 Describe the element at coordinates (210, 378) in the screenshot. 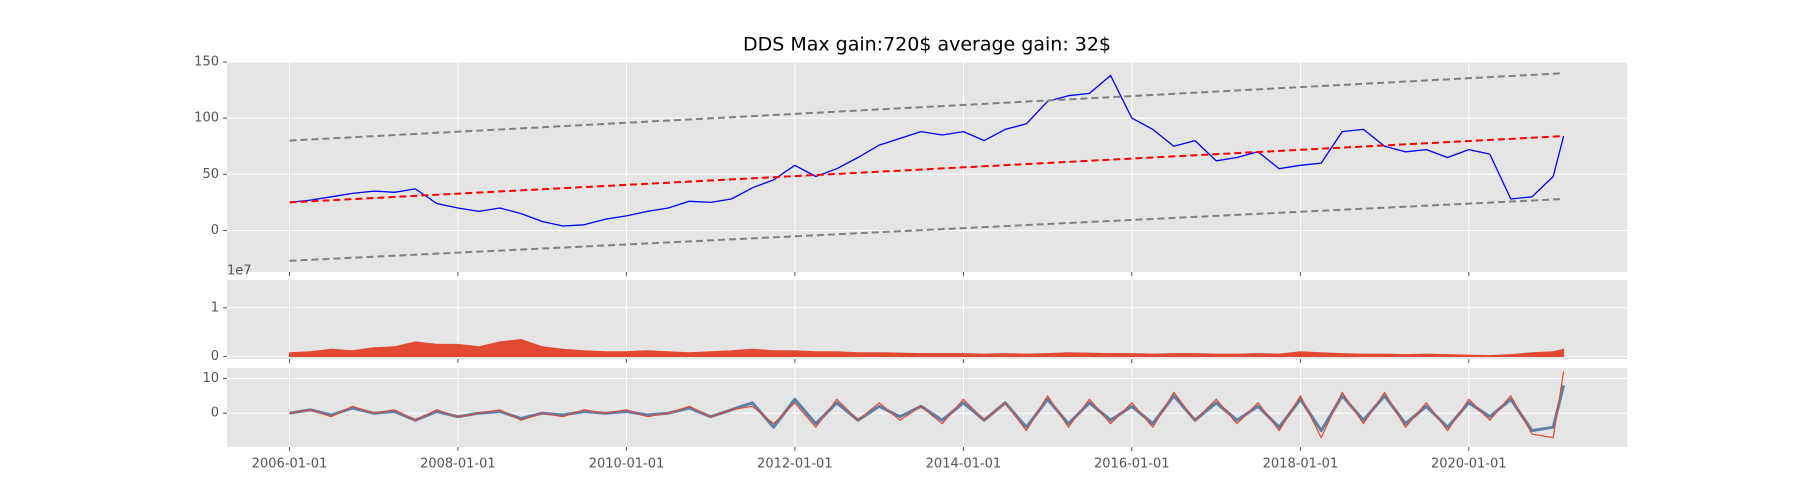

I see `y-tick-label: 10` at that location.